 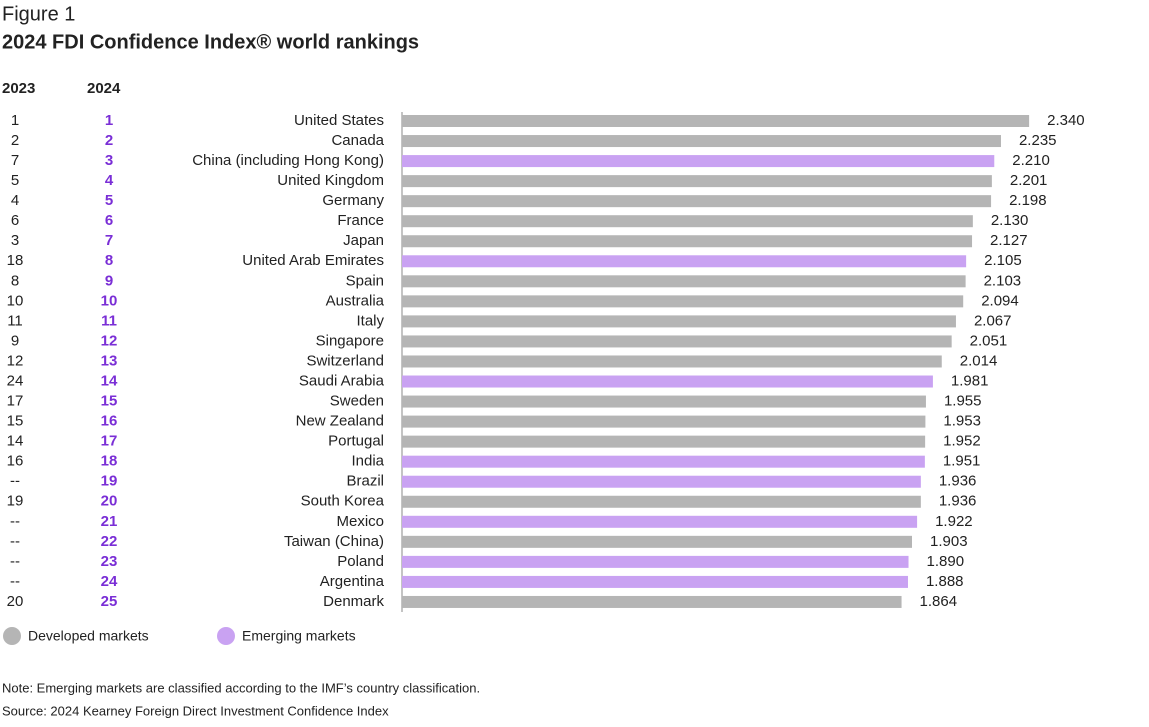 I want to click on value-label: 1.981, so click(x=970, y=380).